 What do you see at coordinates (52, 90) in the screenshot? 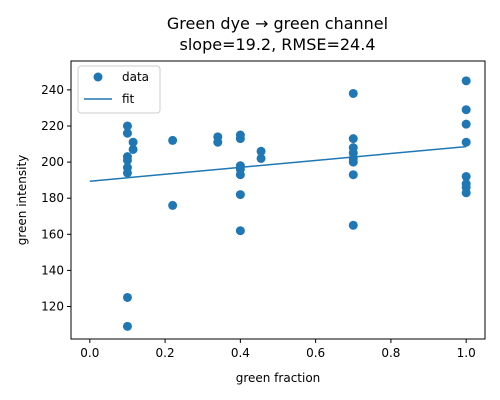
I see `y-tick-label: 240` at bounding box center [52, 90].